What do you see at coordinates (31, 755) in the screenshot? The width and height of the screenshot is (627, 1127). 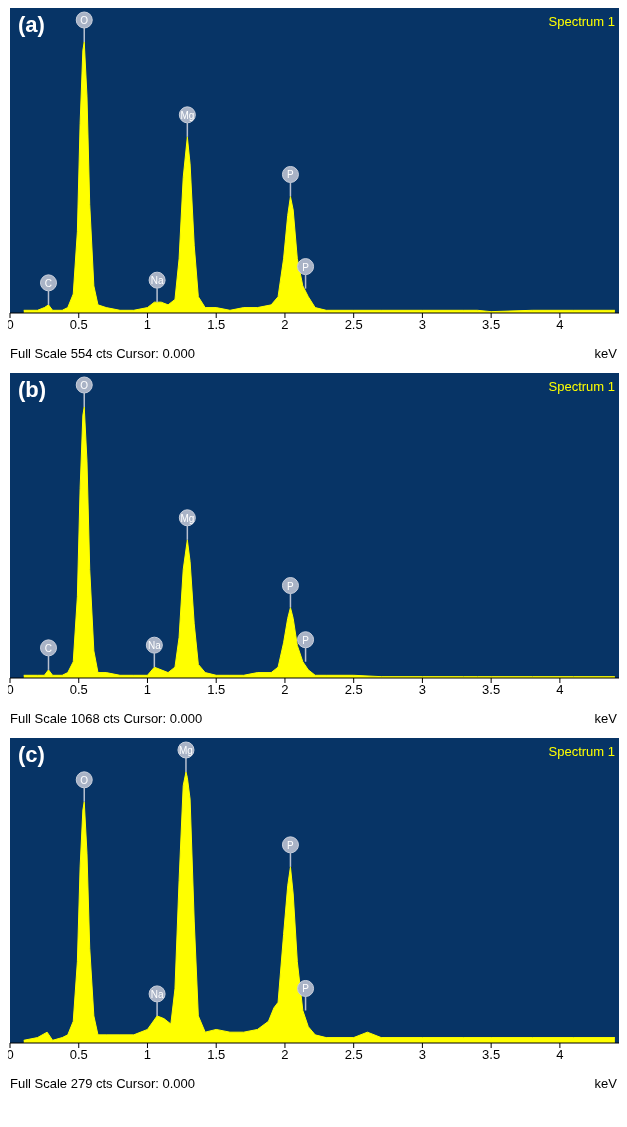 I see `chart-title: (c)` at bounding box center [31, 755].